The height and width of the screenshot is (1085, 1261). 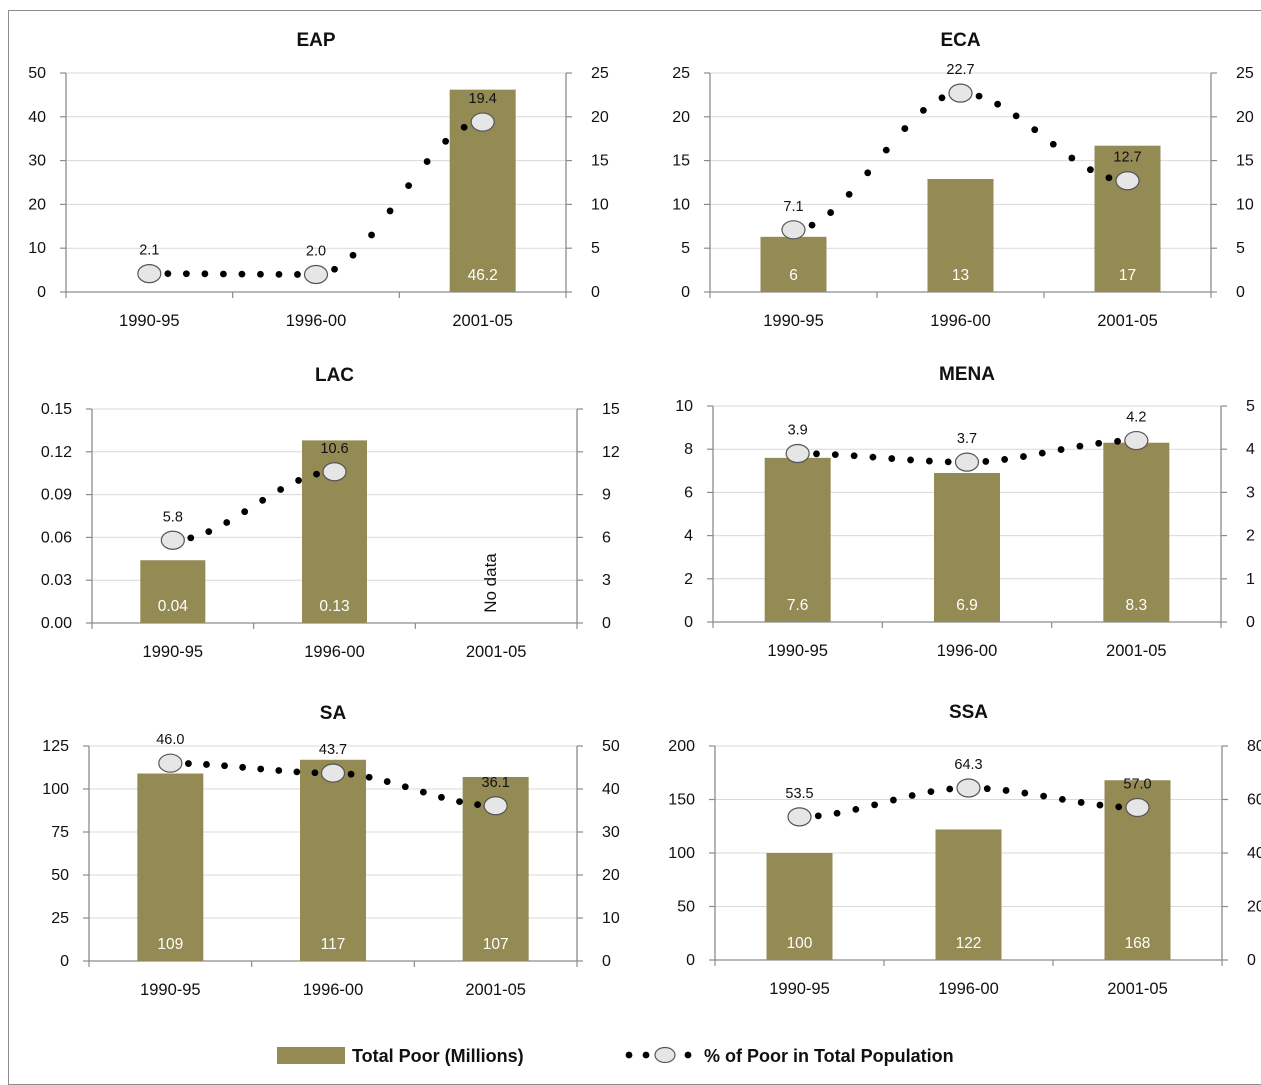 I want to click on y-tick-label: 30, so click(x=37, y=161).